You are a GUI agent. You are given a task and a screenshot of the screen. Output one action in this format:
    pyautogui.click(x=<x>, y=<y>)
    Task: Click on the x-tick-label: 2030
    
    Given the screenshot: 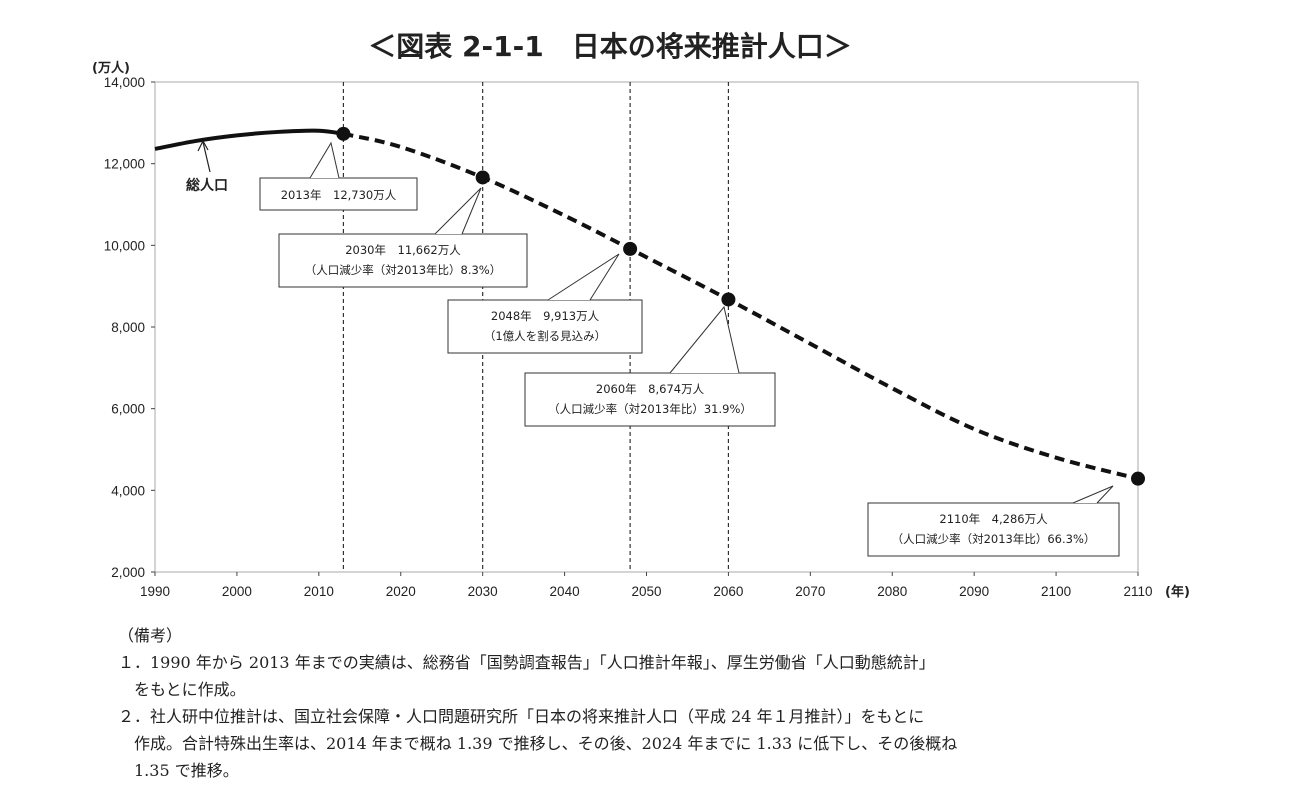 What is the action you would take?
    pyautogui.click(x=483, y=591)
    